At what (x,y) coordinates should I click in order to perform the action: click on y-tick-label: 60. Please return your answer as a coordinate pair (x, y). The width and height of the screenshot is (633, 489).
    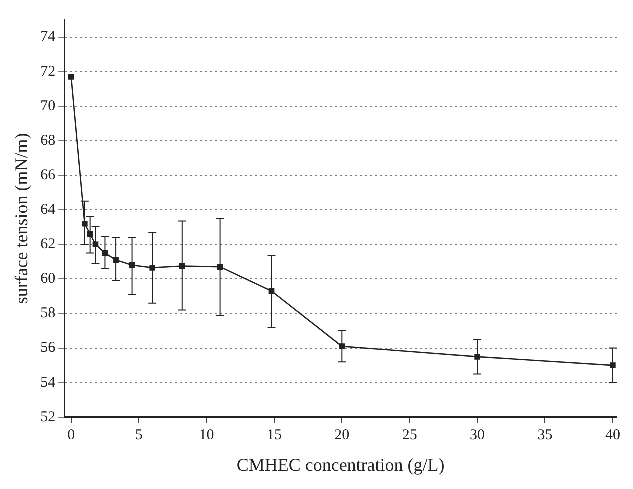
    Looking at the image, I should click on (48, 279).